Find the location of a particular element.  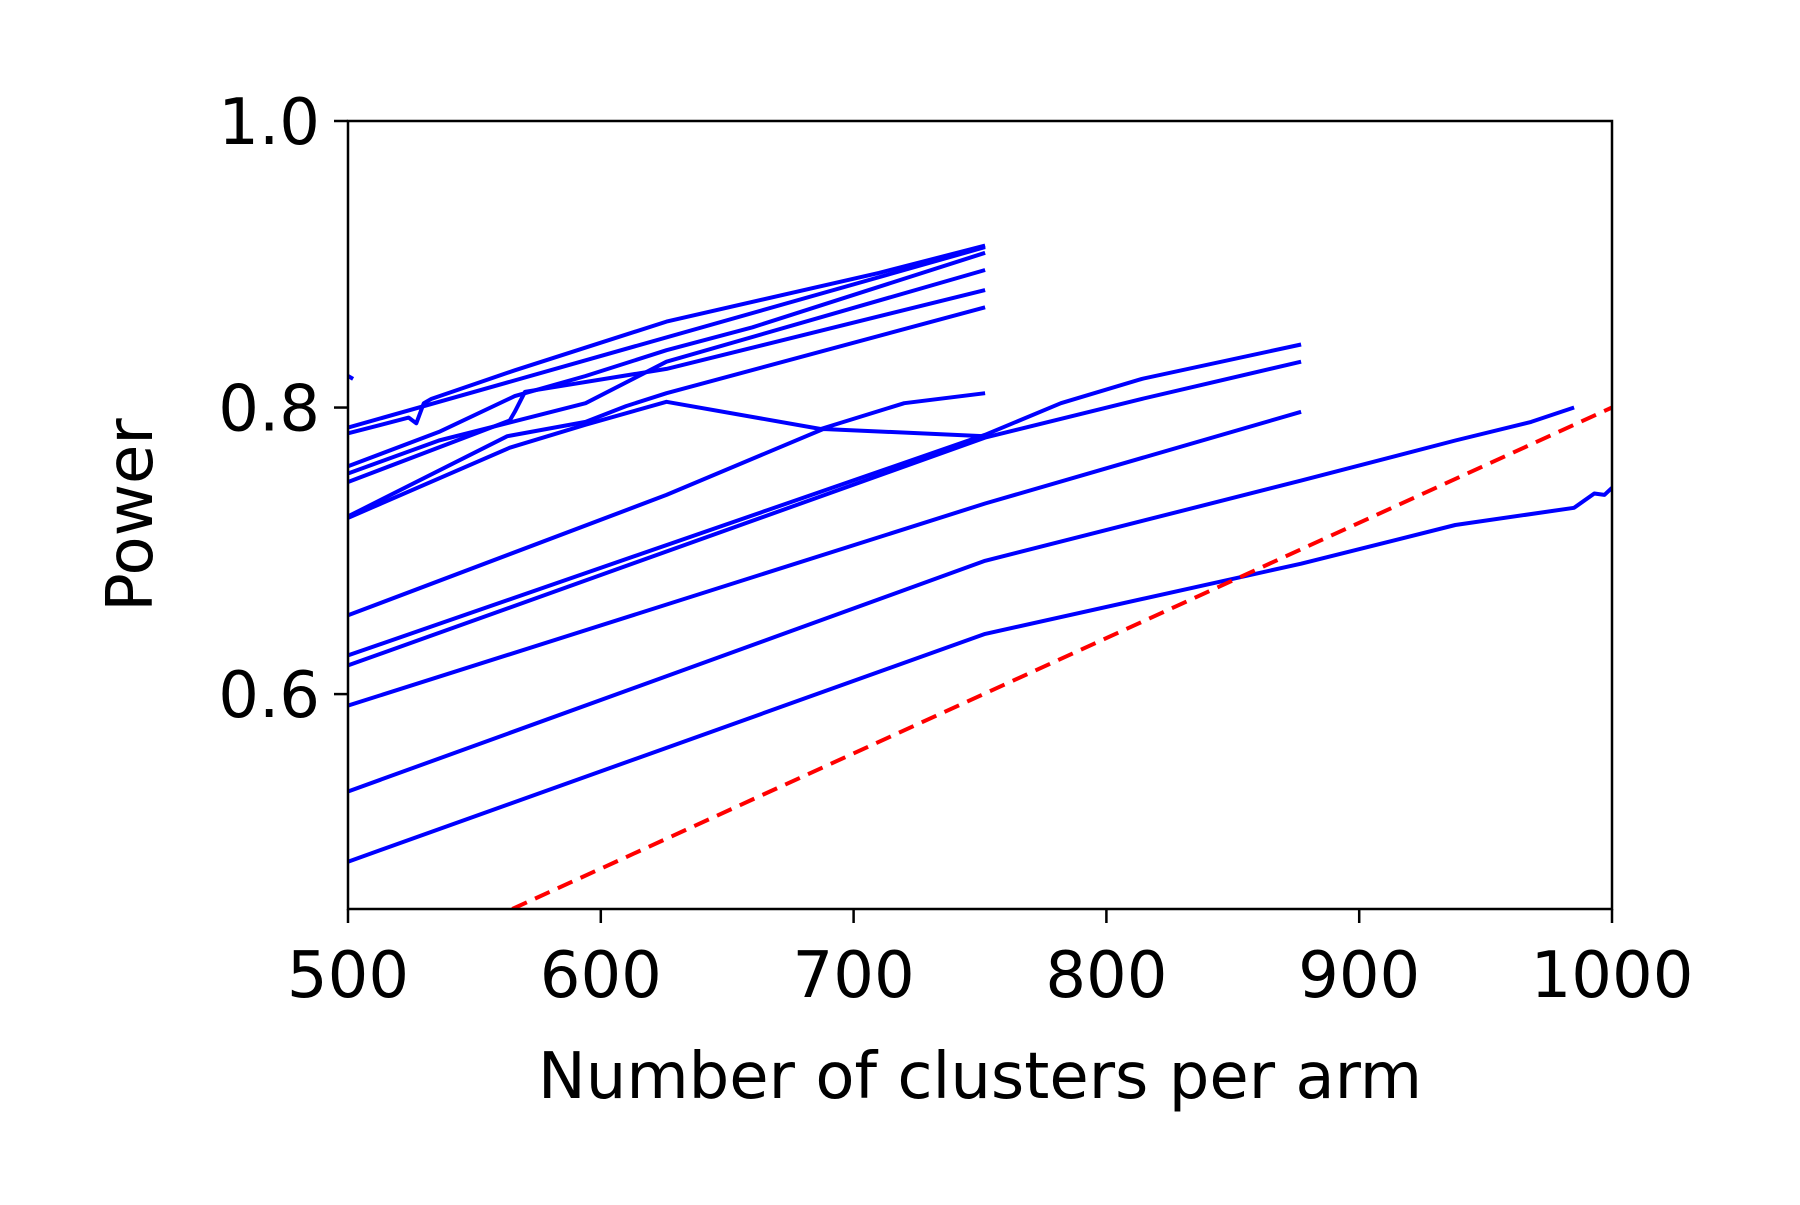

x-axis-label: Number of clusters per arm is located at coordinates (980, 1077).